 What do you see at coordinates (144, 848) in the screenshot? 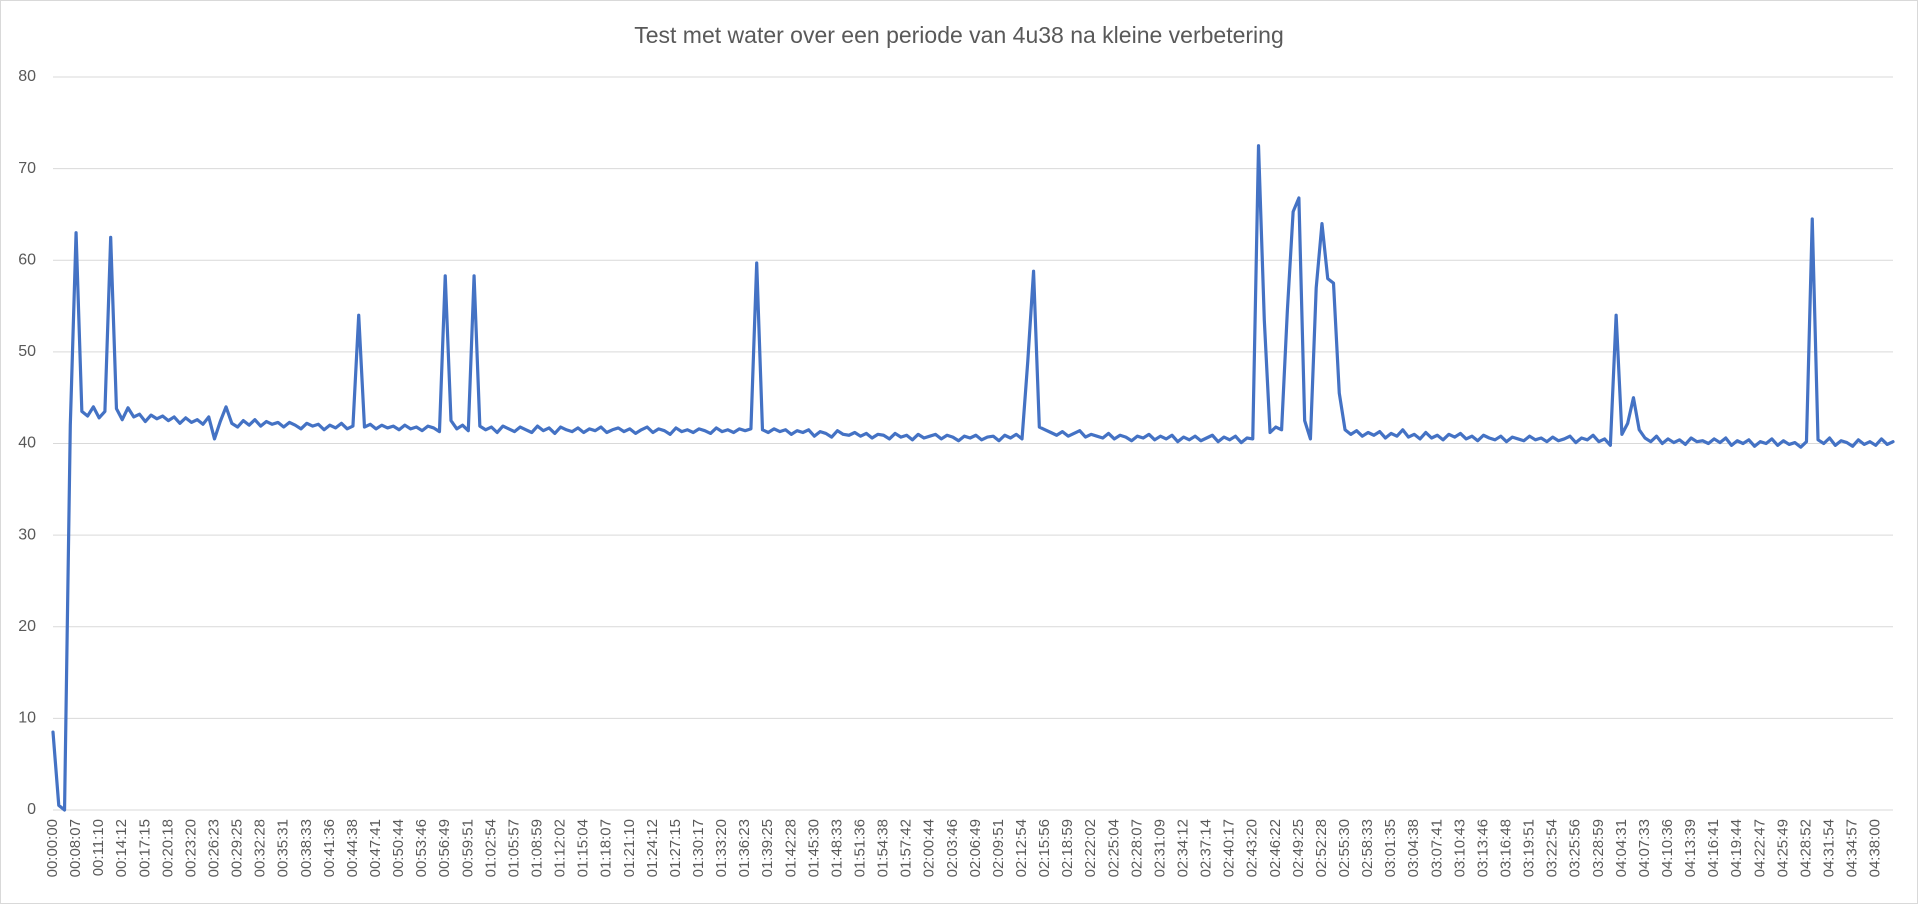
I see `x-tick-label: 00:17:15` at bounding box center [144, 848].